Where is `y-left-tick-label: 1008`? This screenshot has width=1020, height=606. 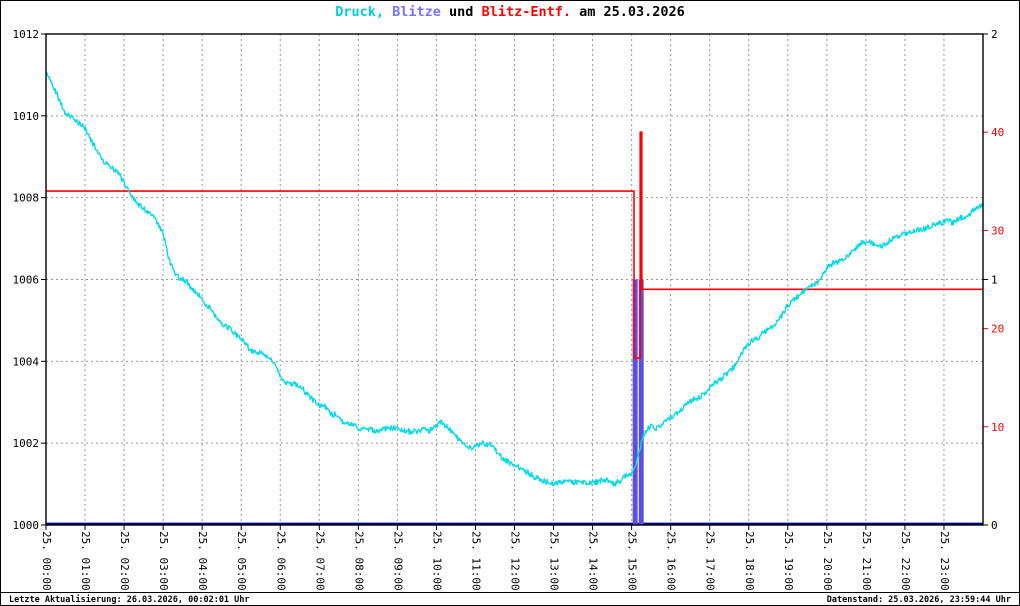 y-left-tick-label: 1008 is located at coordinates (26, 198).